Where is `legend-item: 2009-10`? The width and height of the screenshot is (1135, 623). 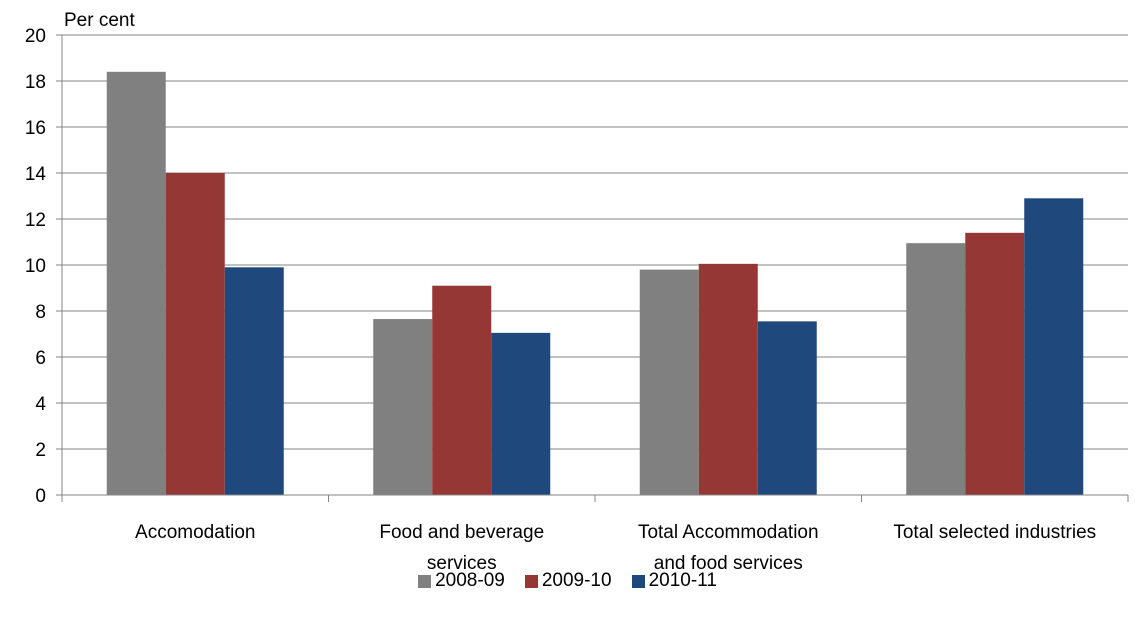
legend-item: 2009-10 is located at coordinates (568, 581).